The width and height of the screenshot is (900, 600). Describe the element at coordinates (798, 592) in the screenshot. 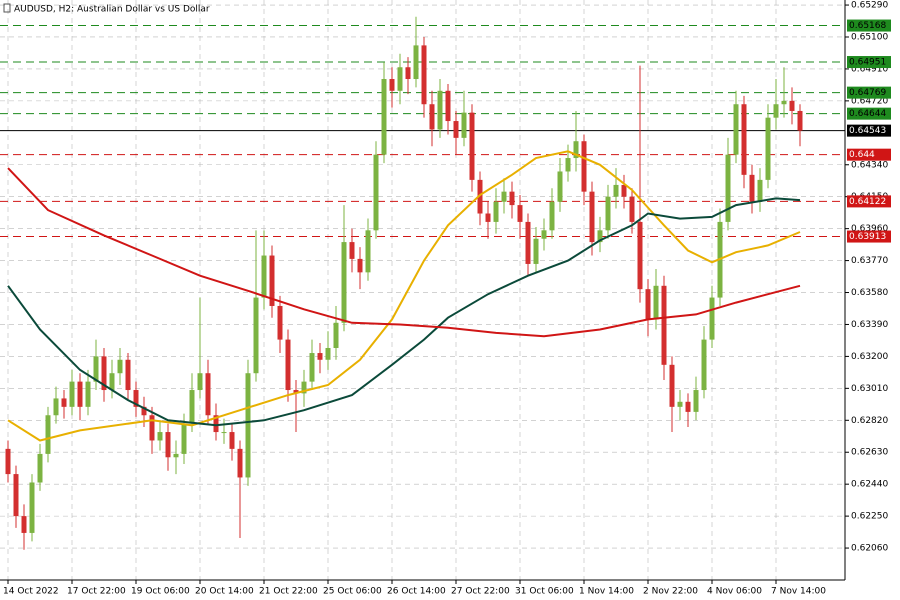

I see `x-tick-label: 7 Nov 14:00` at that location.